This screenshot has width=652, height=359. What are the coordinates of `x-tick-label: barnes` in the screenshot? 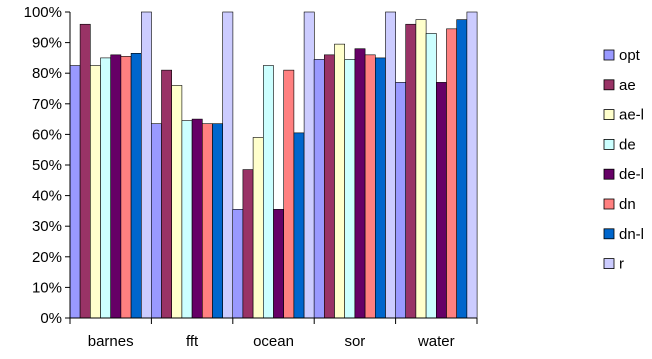 It's located at (111, 341).